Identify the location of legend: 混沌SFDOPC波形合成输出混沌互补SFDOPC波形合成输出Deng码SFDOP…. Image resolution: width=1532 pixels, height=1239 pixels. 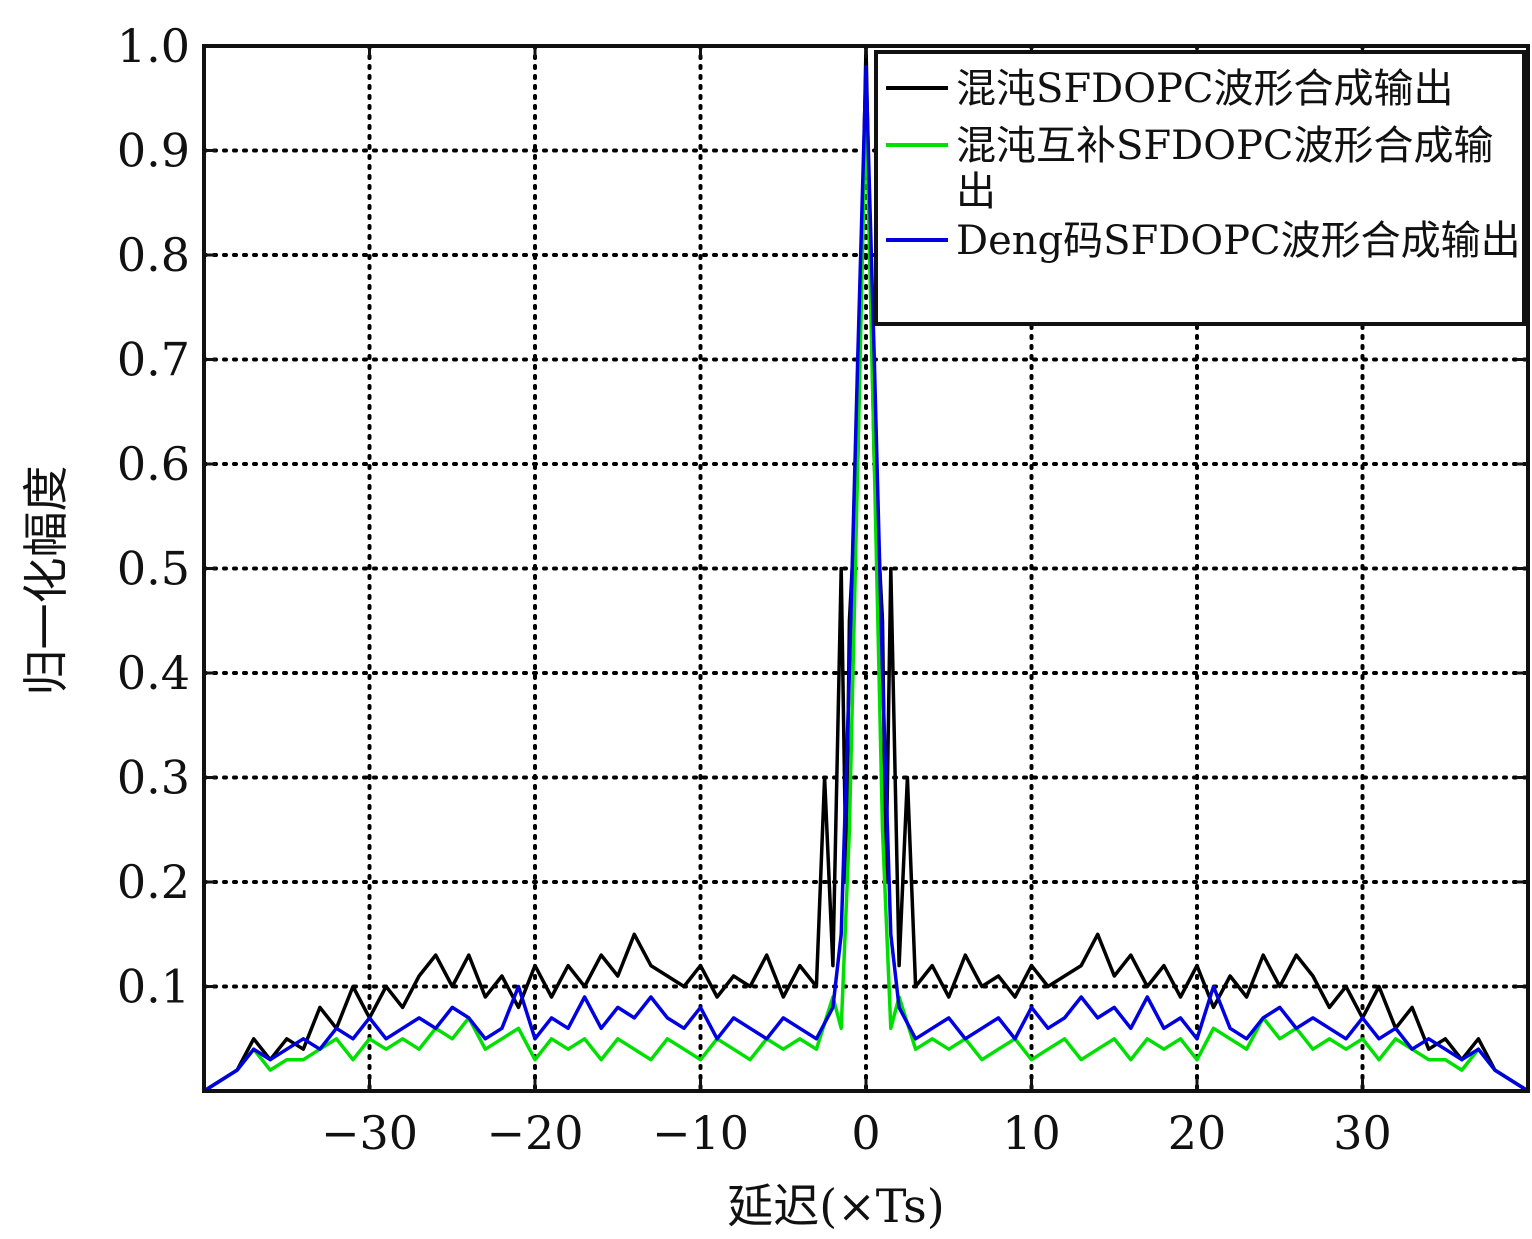
(1200, 188).